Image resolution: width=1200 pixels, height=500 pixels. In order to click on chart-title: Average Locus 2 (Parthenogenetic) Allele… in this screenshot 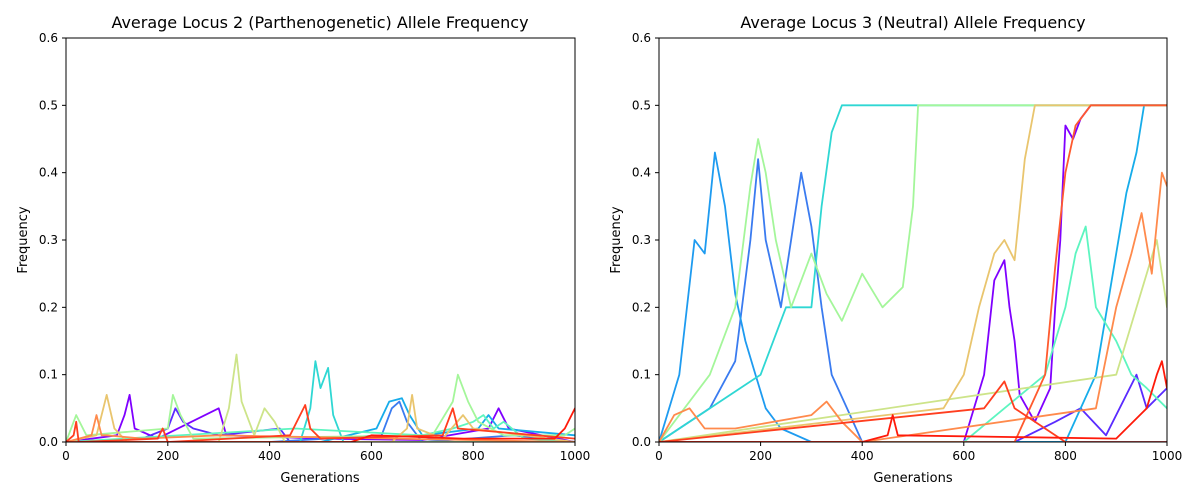, I will do `click(319, 22)`.